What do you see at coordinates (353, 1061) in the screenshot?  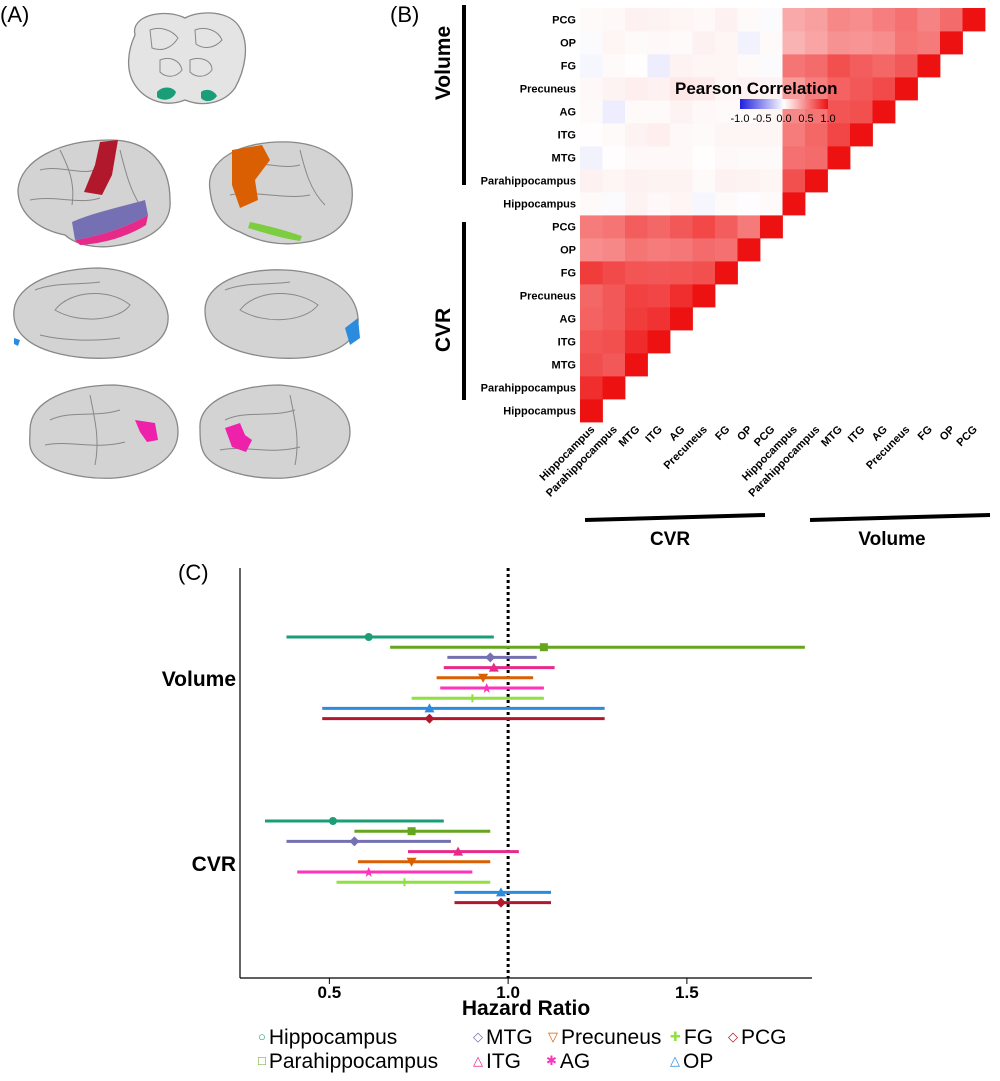 I see `legend-label: Parahippocampus` at bounding box center [353, 1061].